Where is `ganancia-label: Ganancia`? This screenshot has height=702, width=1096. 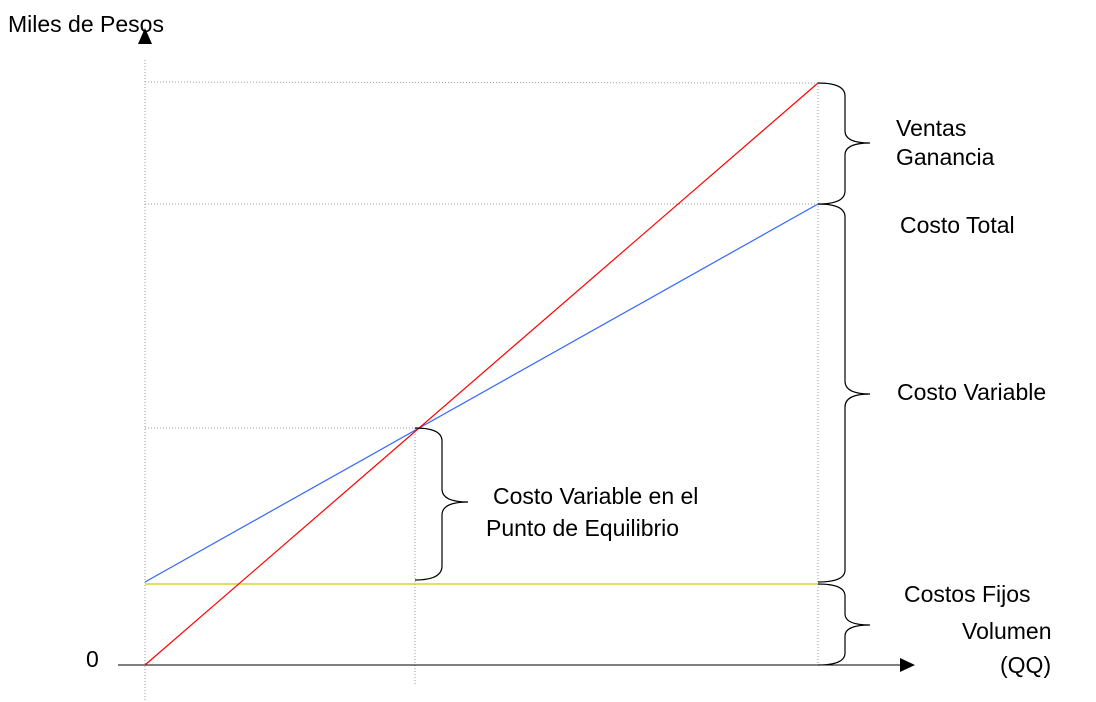
ganancia-label: Ganancia is located at coordinates (945, 157).